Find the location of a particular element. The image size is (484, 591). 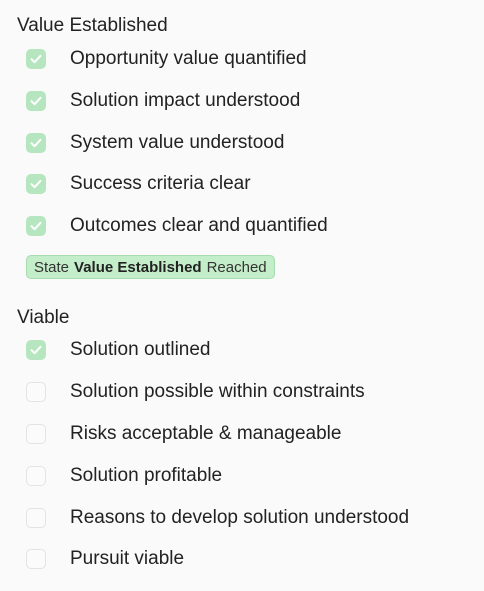

checklist-item-label: Solution outlined is located at coordinates (140, 349).